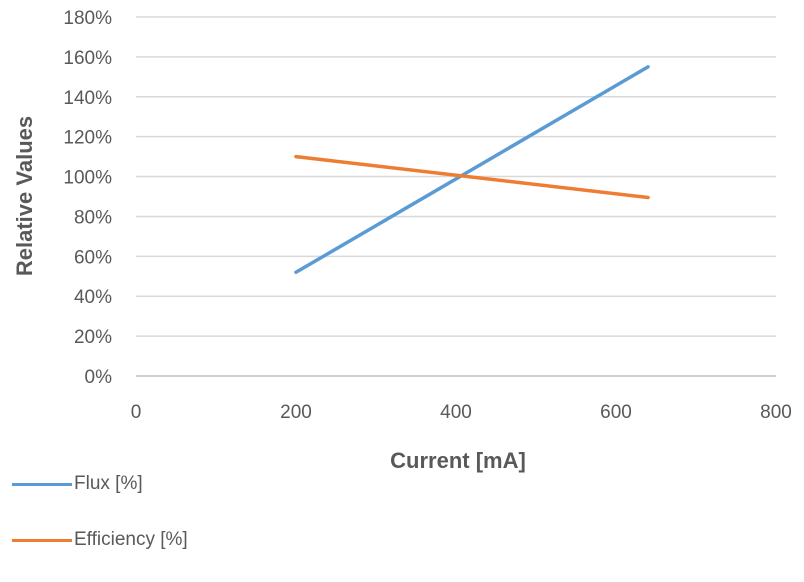  What do you see at coordinates (108, 483) in the screenshot?
I see `legend-label-flux: Flux [%]` at bounding box center [108, 483].